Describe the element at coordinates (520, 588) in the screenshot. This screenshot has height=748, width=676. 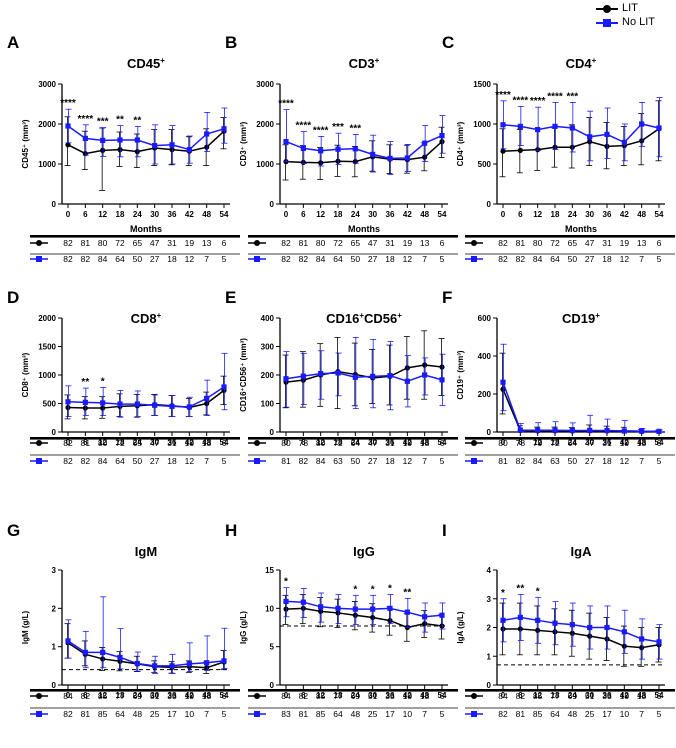
I see `significance-label: **` at that location.